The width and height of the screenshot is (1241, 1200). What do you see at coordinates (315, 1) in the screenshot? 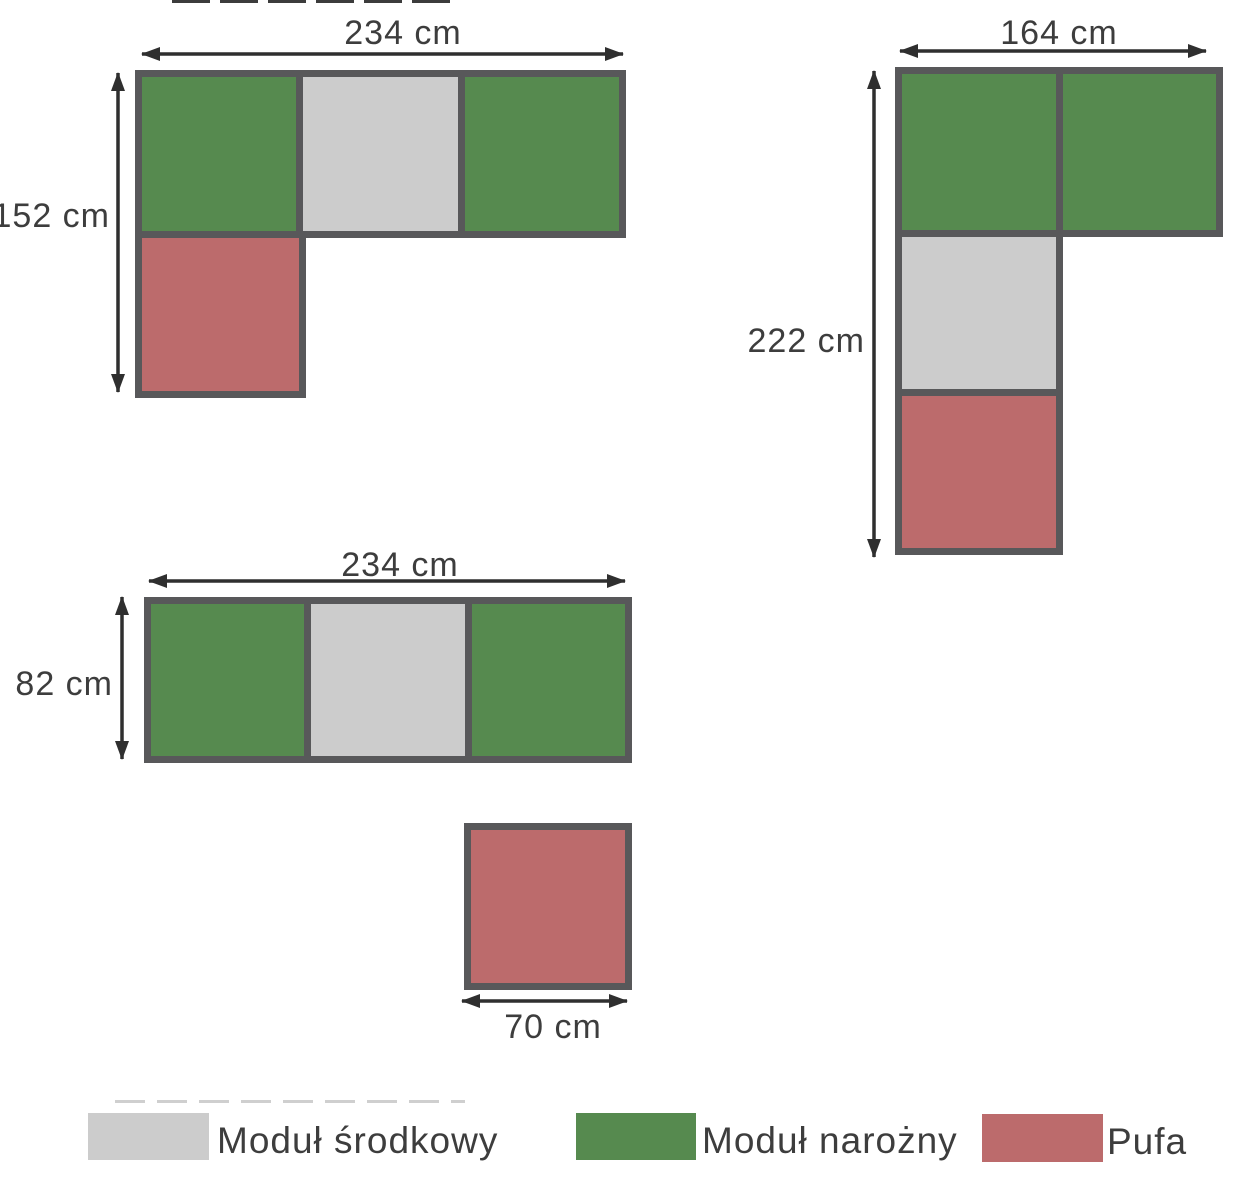
I see `cropped-text-artifact-top` at bounding box center [315, 1].